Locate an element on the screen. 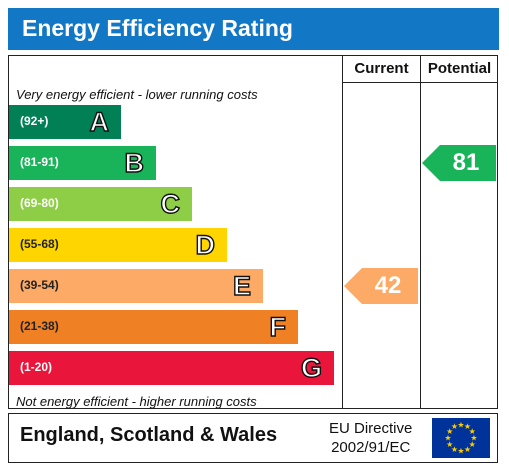  potential-rating-value: 81 is located at coordinates (466, 162).